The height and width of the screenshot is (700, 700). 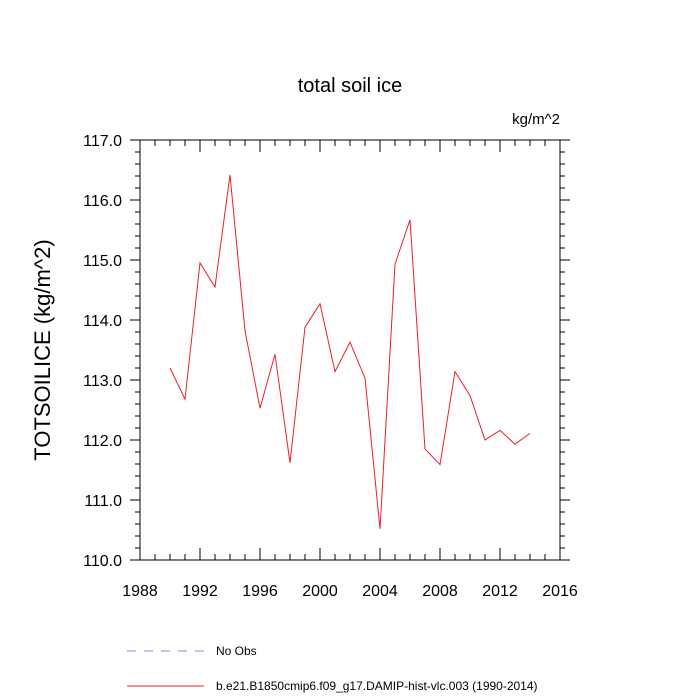 What do you see at coordinates (102, 141) in the screenshot?
I see `y-tick-label: 117.0` at bounding box center [102, 141].